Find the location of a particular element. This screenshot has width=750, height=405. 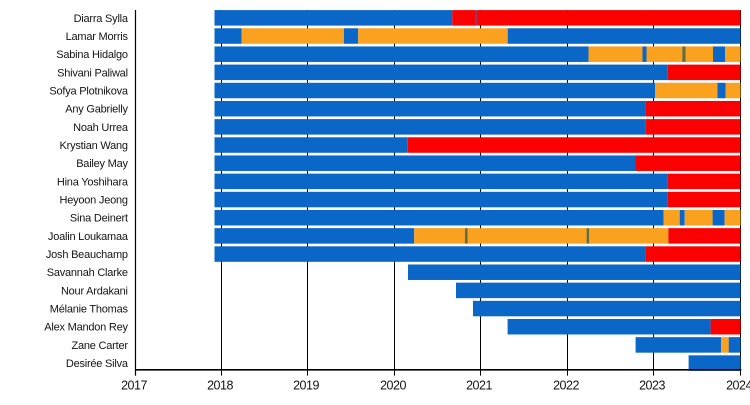

svg-text: Sabina Hidalgo is located at coordinates (92, 55).